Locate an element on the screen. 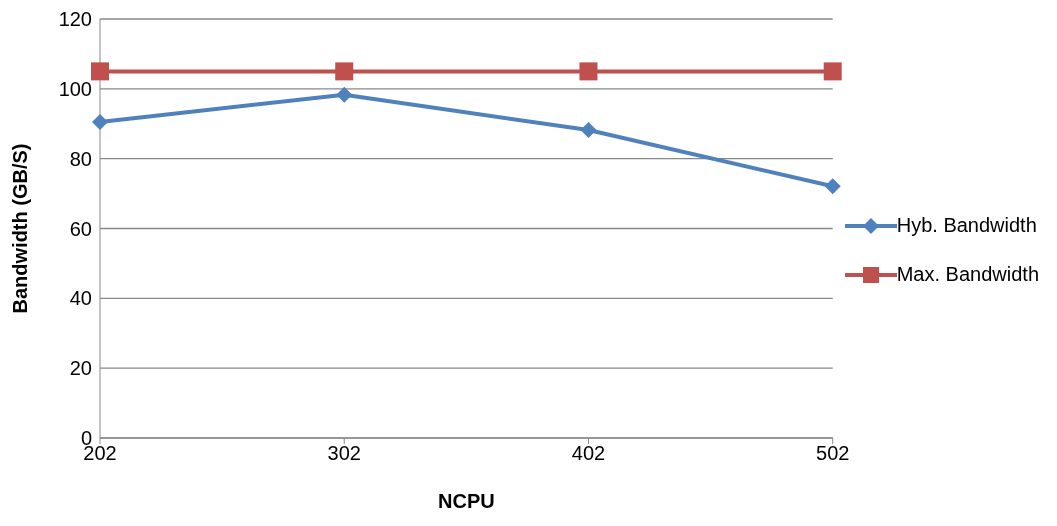  y-tick-label: 120 is located at coordinates (75, 19).